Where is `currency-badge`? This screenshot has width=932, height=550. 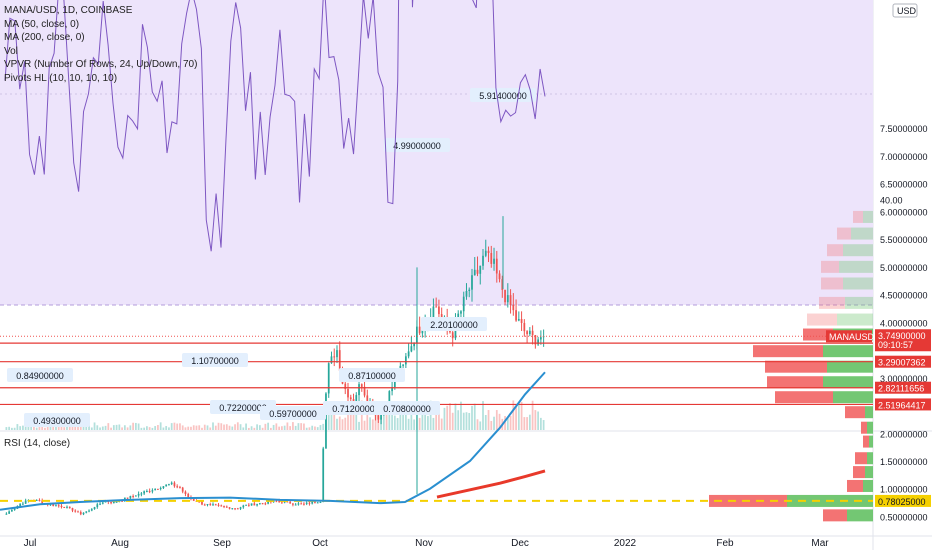 currency-badge is located at coordinates (905, 10).